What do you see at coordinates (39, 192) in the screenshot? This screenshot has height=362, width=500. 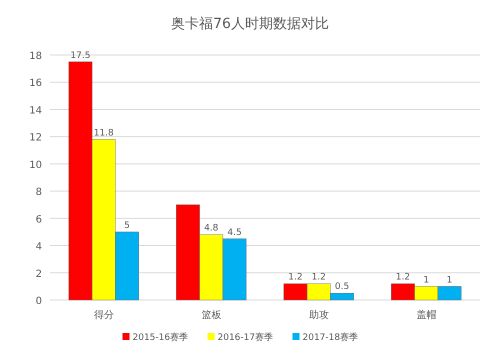 I see `y-tick-label: 8` at bounding box center [39, 192].